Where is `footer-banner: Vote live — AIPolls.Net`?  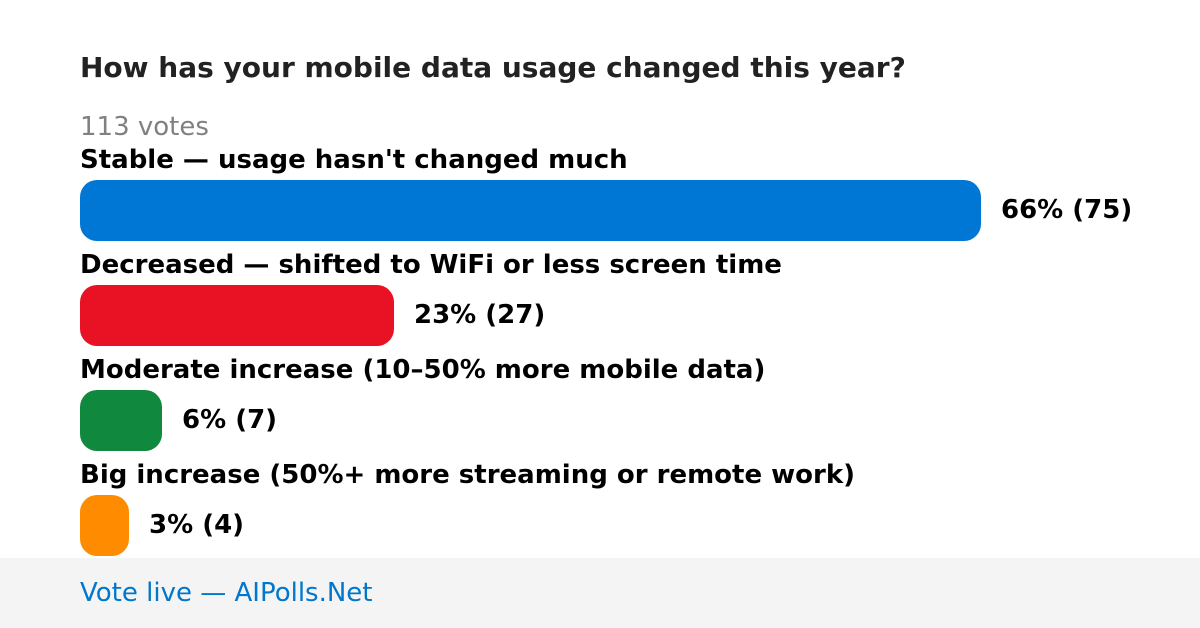 footer-banner: Vote live — AIPolls.Net is located at coordinates (600, 593).